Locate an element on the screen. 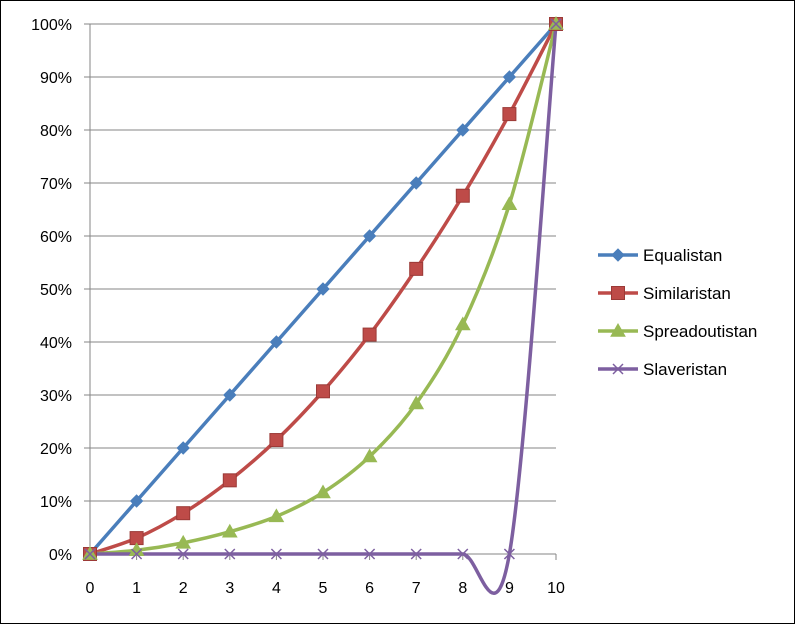 The image size is (795, 624). legend-label-similaristan: Similaristan is located at coordinates (687, 293).